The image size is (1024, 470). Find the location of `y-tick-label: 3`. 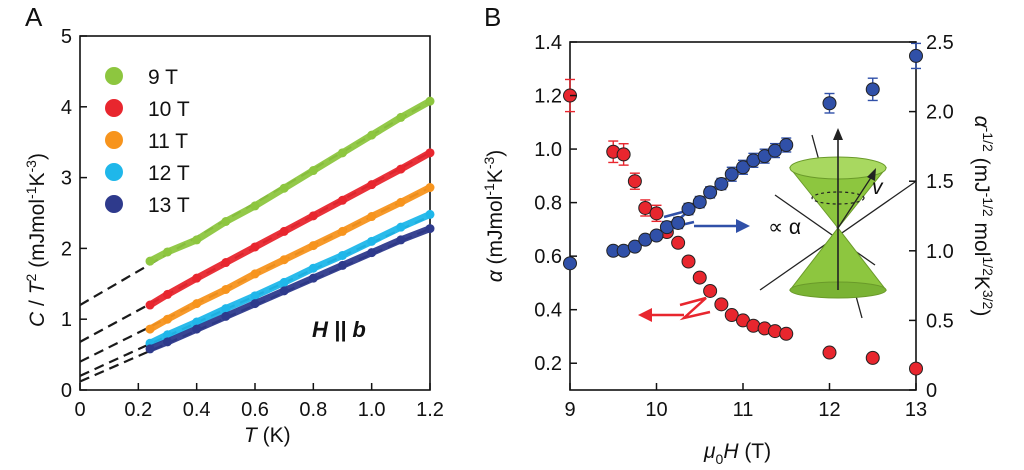

y-tick-label: 3 is located at coordinates (66, 179).